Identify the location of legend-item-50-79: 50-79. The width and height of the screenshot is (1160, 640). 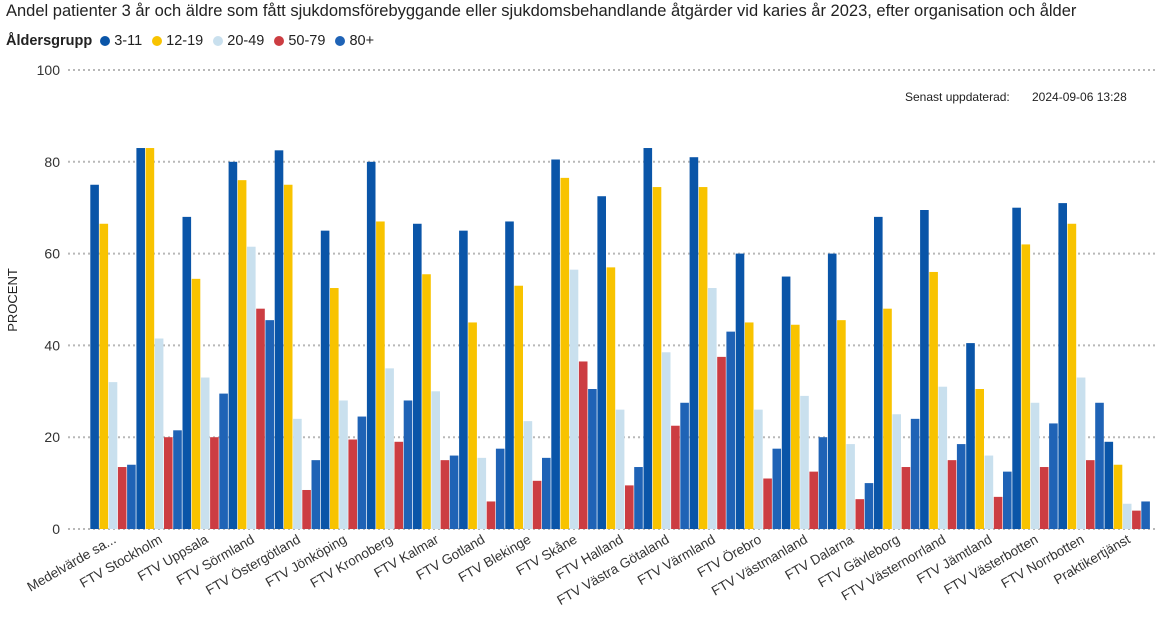
(299, 41).